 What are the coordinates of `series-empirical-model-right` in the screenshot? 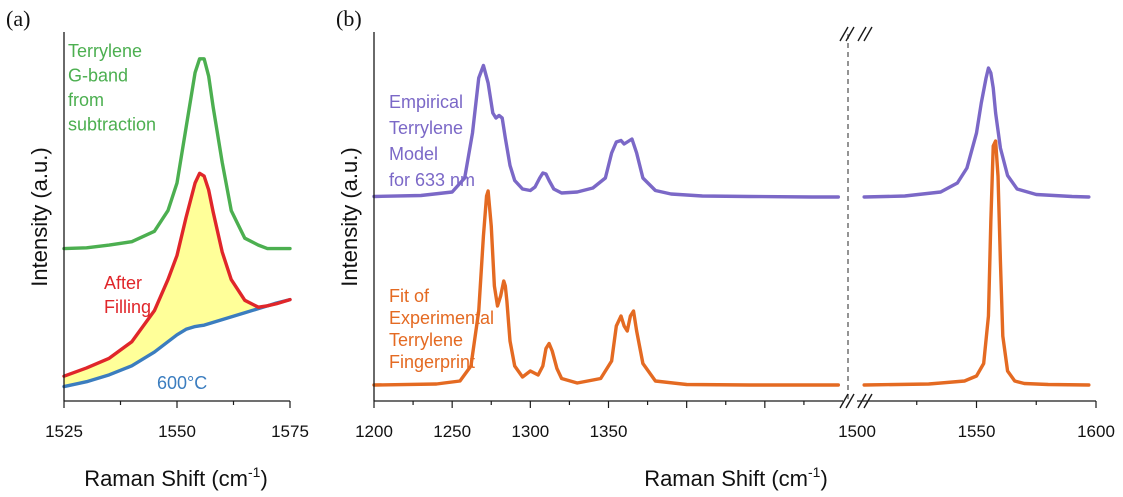 It's located at (976, 132).